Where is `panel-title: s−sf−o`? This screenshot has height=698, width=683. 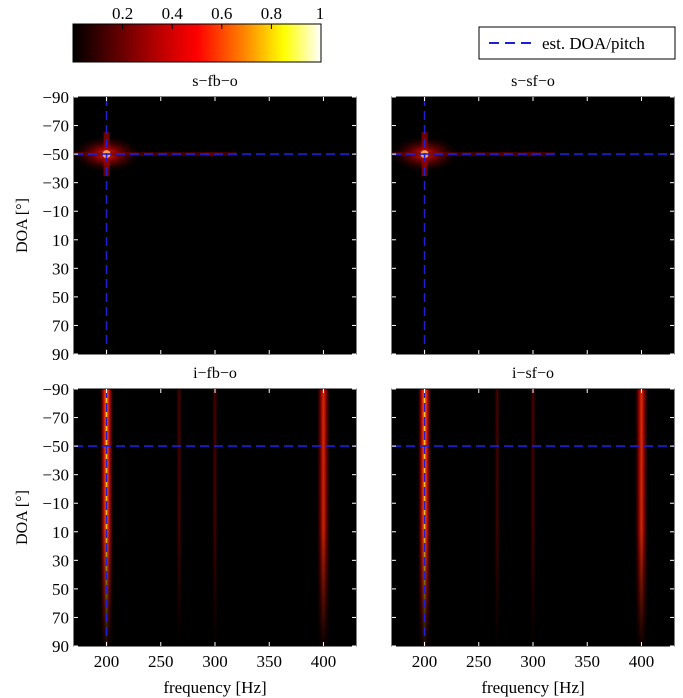
panel-title: s−sf−o is located at coordinates (533, 81).